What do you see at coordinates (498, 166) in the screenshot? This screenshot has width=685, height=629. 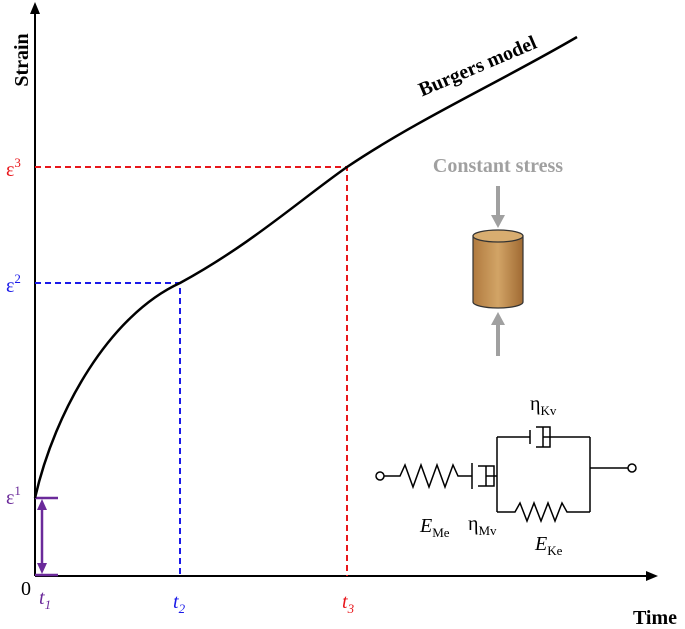 I see `stress-label: Constant stress` at bounding box center [498, 166].